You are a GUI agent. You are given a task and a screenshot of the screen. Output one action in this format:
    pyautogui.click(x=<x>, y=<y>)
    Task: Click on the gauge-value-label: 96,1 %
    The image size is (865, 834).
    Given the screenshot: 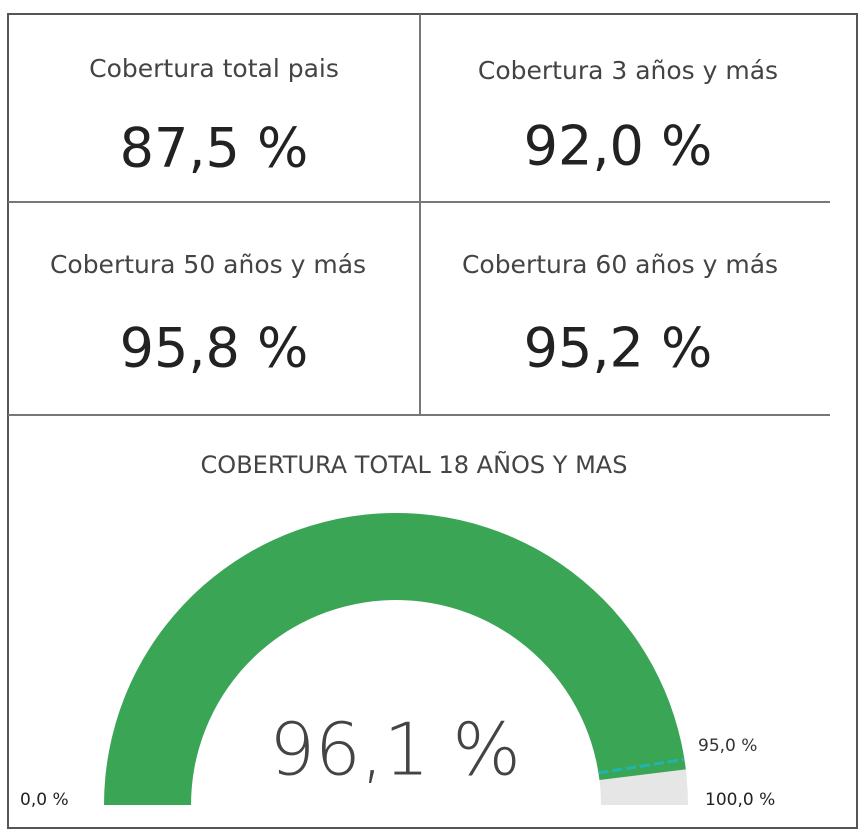 What is the action you would take?
    pyautogui.click(x=395, y=750)
    